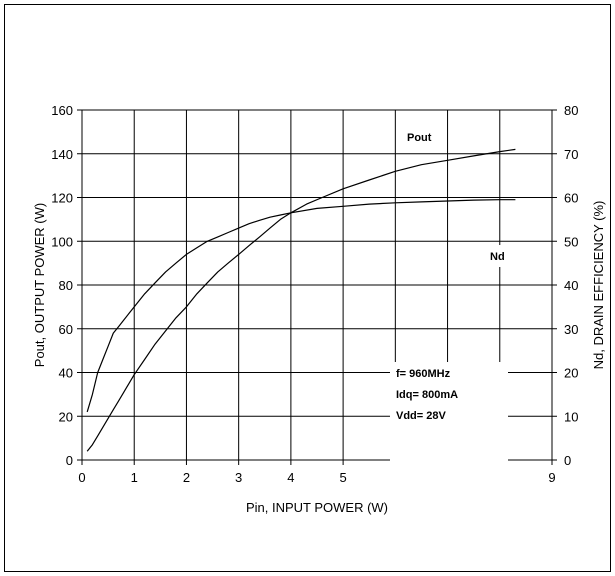 This screenshot has height=576, width=615. Describe the element at coordinates (66, 285) in the screenshot. I see `y-left-tick-label: 80` at that location.